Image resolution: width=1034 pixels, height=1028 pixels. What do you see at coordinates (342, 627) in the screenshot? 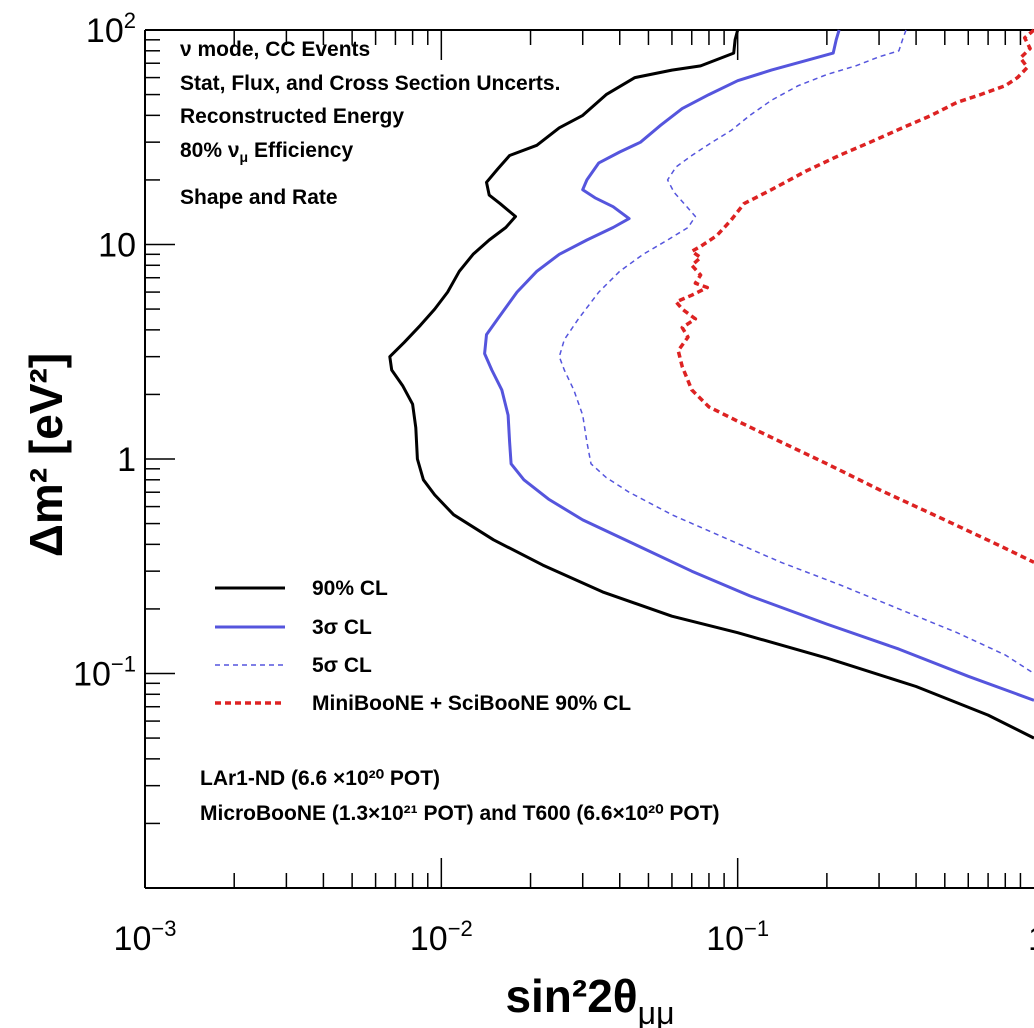
I see `legend-label-sigma3: 3σ CL` at bounding box center [342, 627].